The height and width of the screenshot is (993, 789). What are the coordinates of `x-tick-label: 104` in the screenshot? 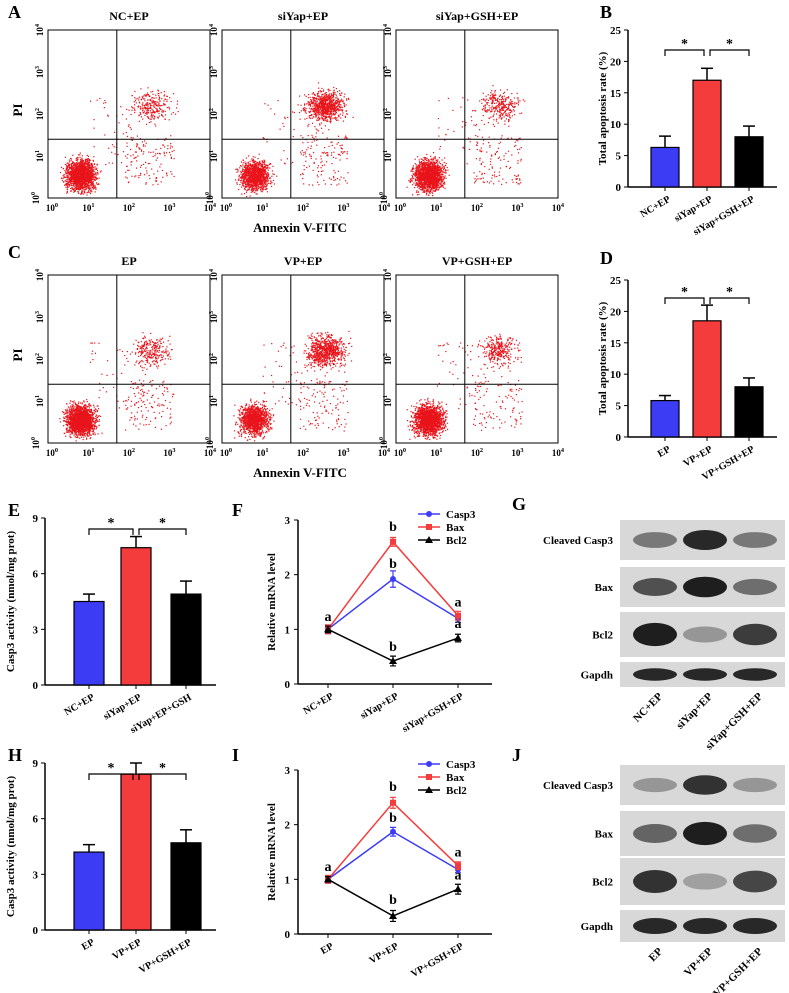 It's located at (210, 207).